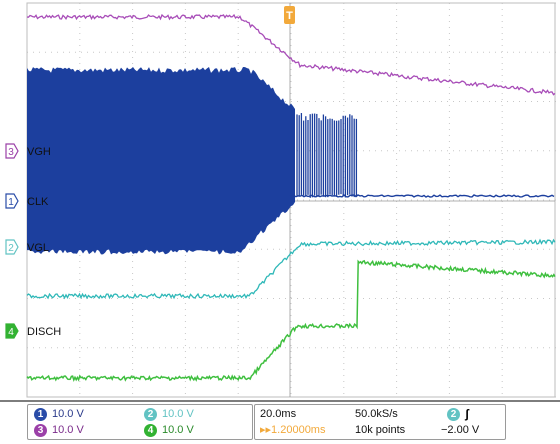 The width and height of the screenshot is (560, 444). I want to click on ch4-badge: 4, so click(150, 430).